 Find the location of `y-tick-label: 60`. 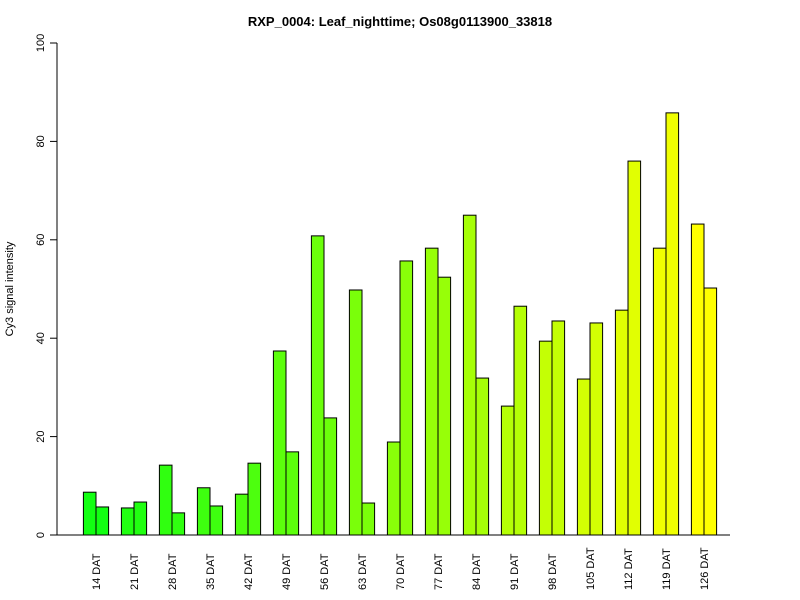

y-tick-label: 60 is located at coordinates (41, 240).